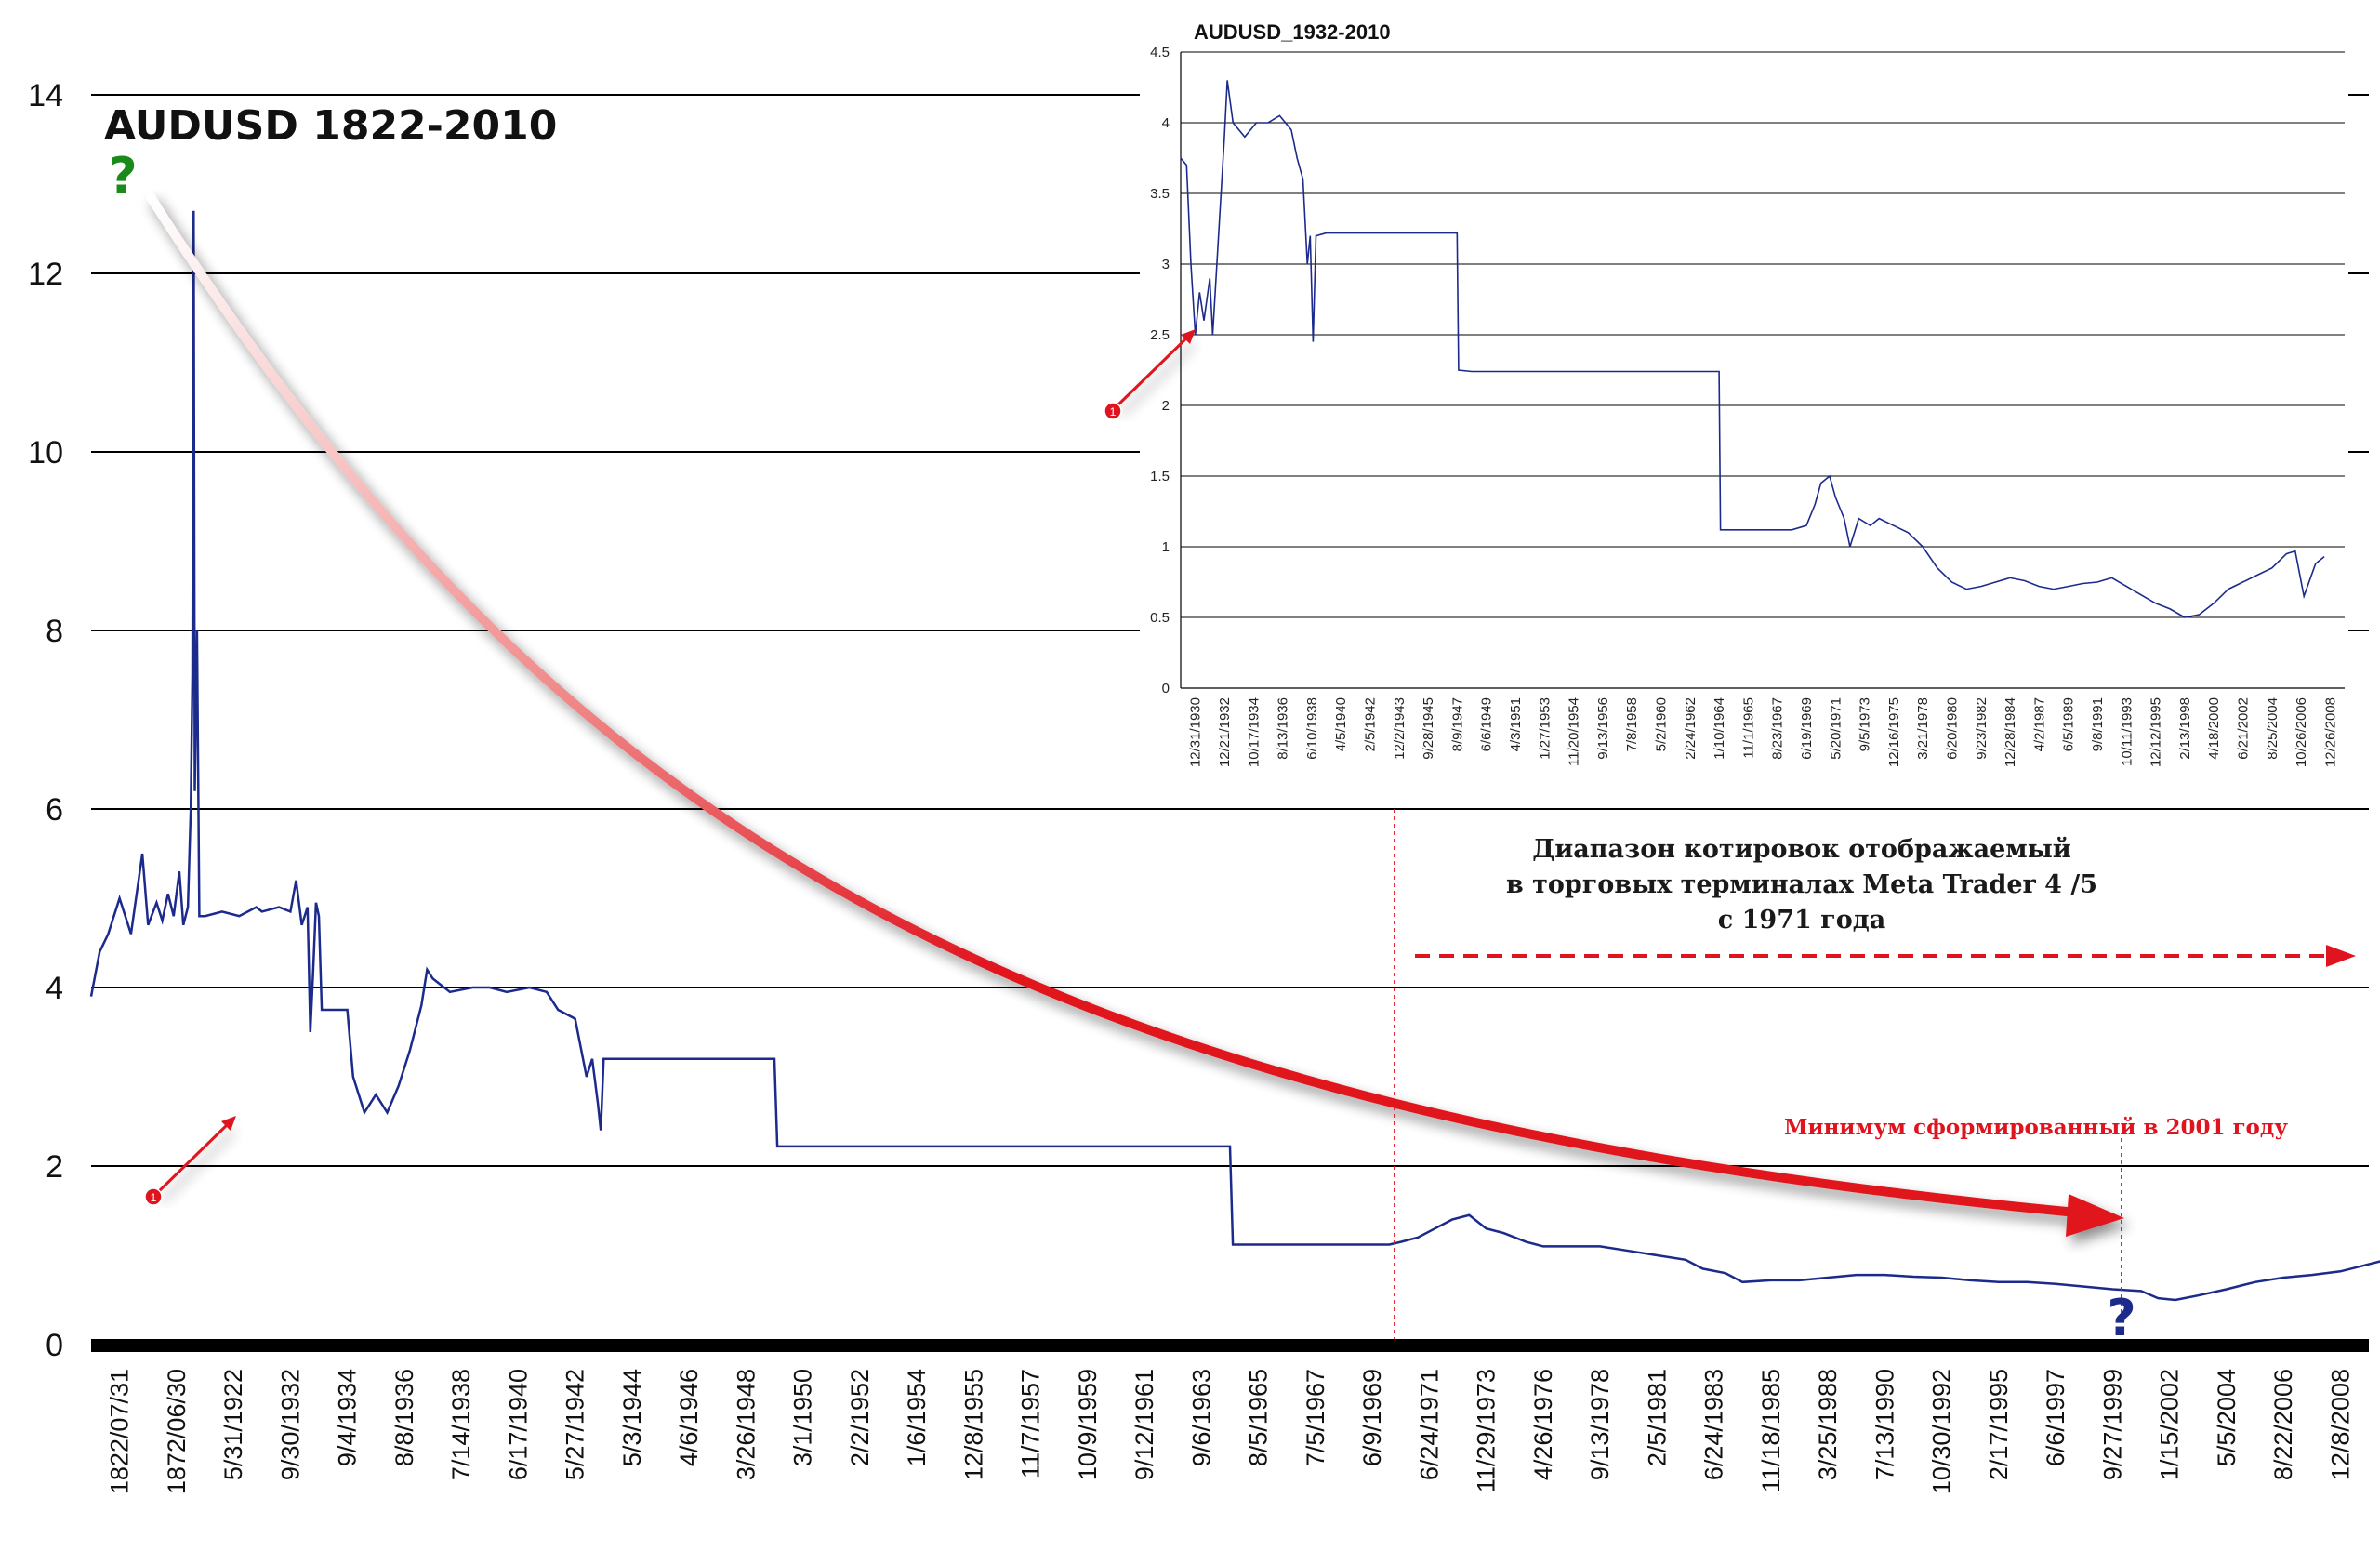 The image size is (2380, 1551). I want to click on main-x-tick-label: 4/6/1946, so click(689, 1417).